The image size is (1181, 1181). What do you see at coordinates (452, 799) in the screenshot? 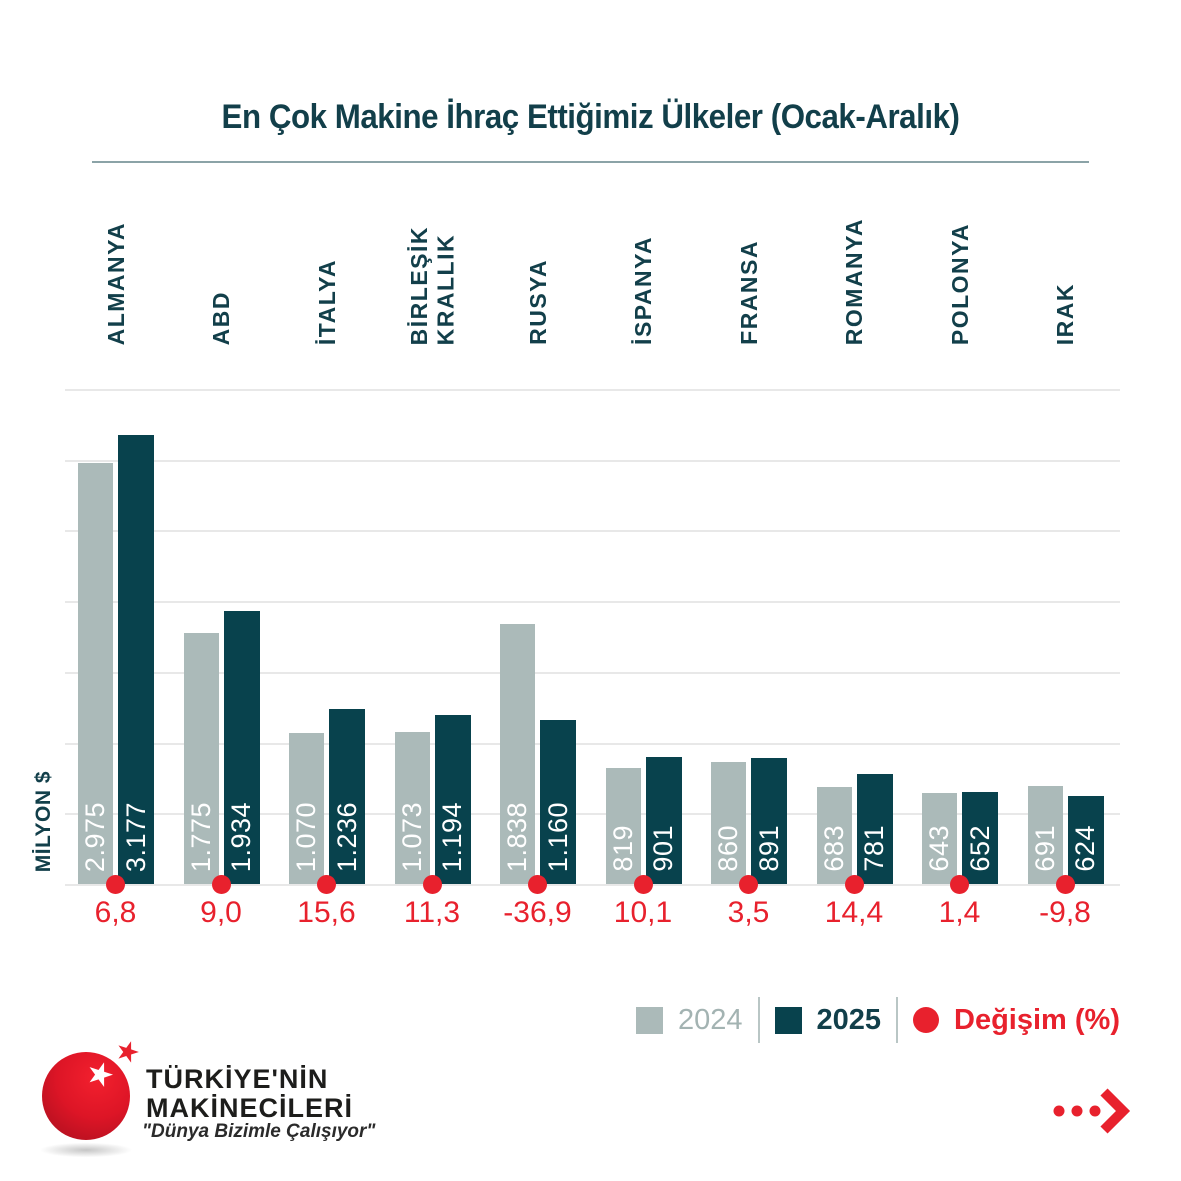
I see `bar-2025-BİRLEŞİK KRALLIK` at bounding box center [452, 799].